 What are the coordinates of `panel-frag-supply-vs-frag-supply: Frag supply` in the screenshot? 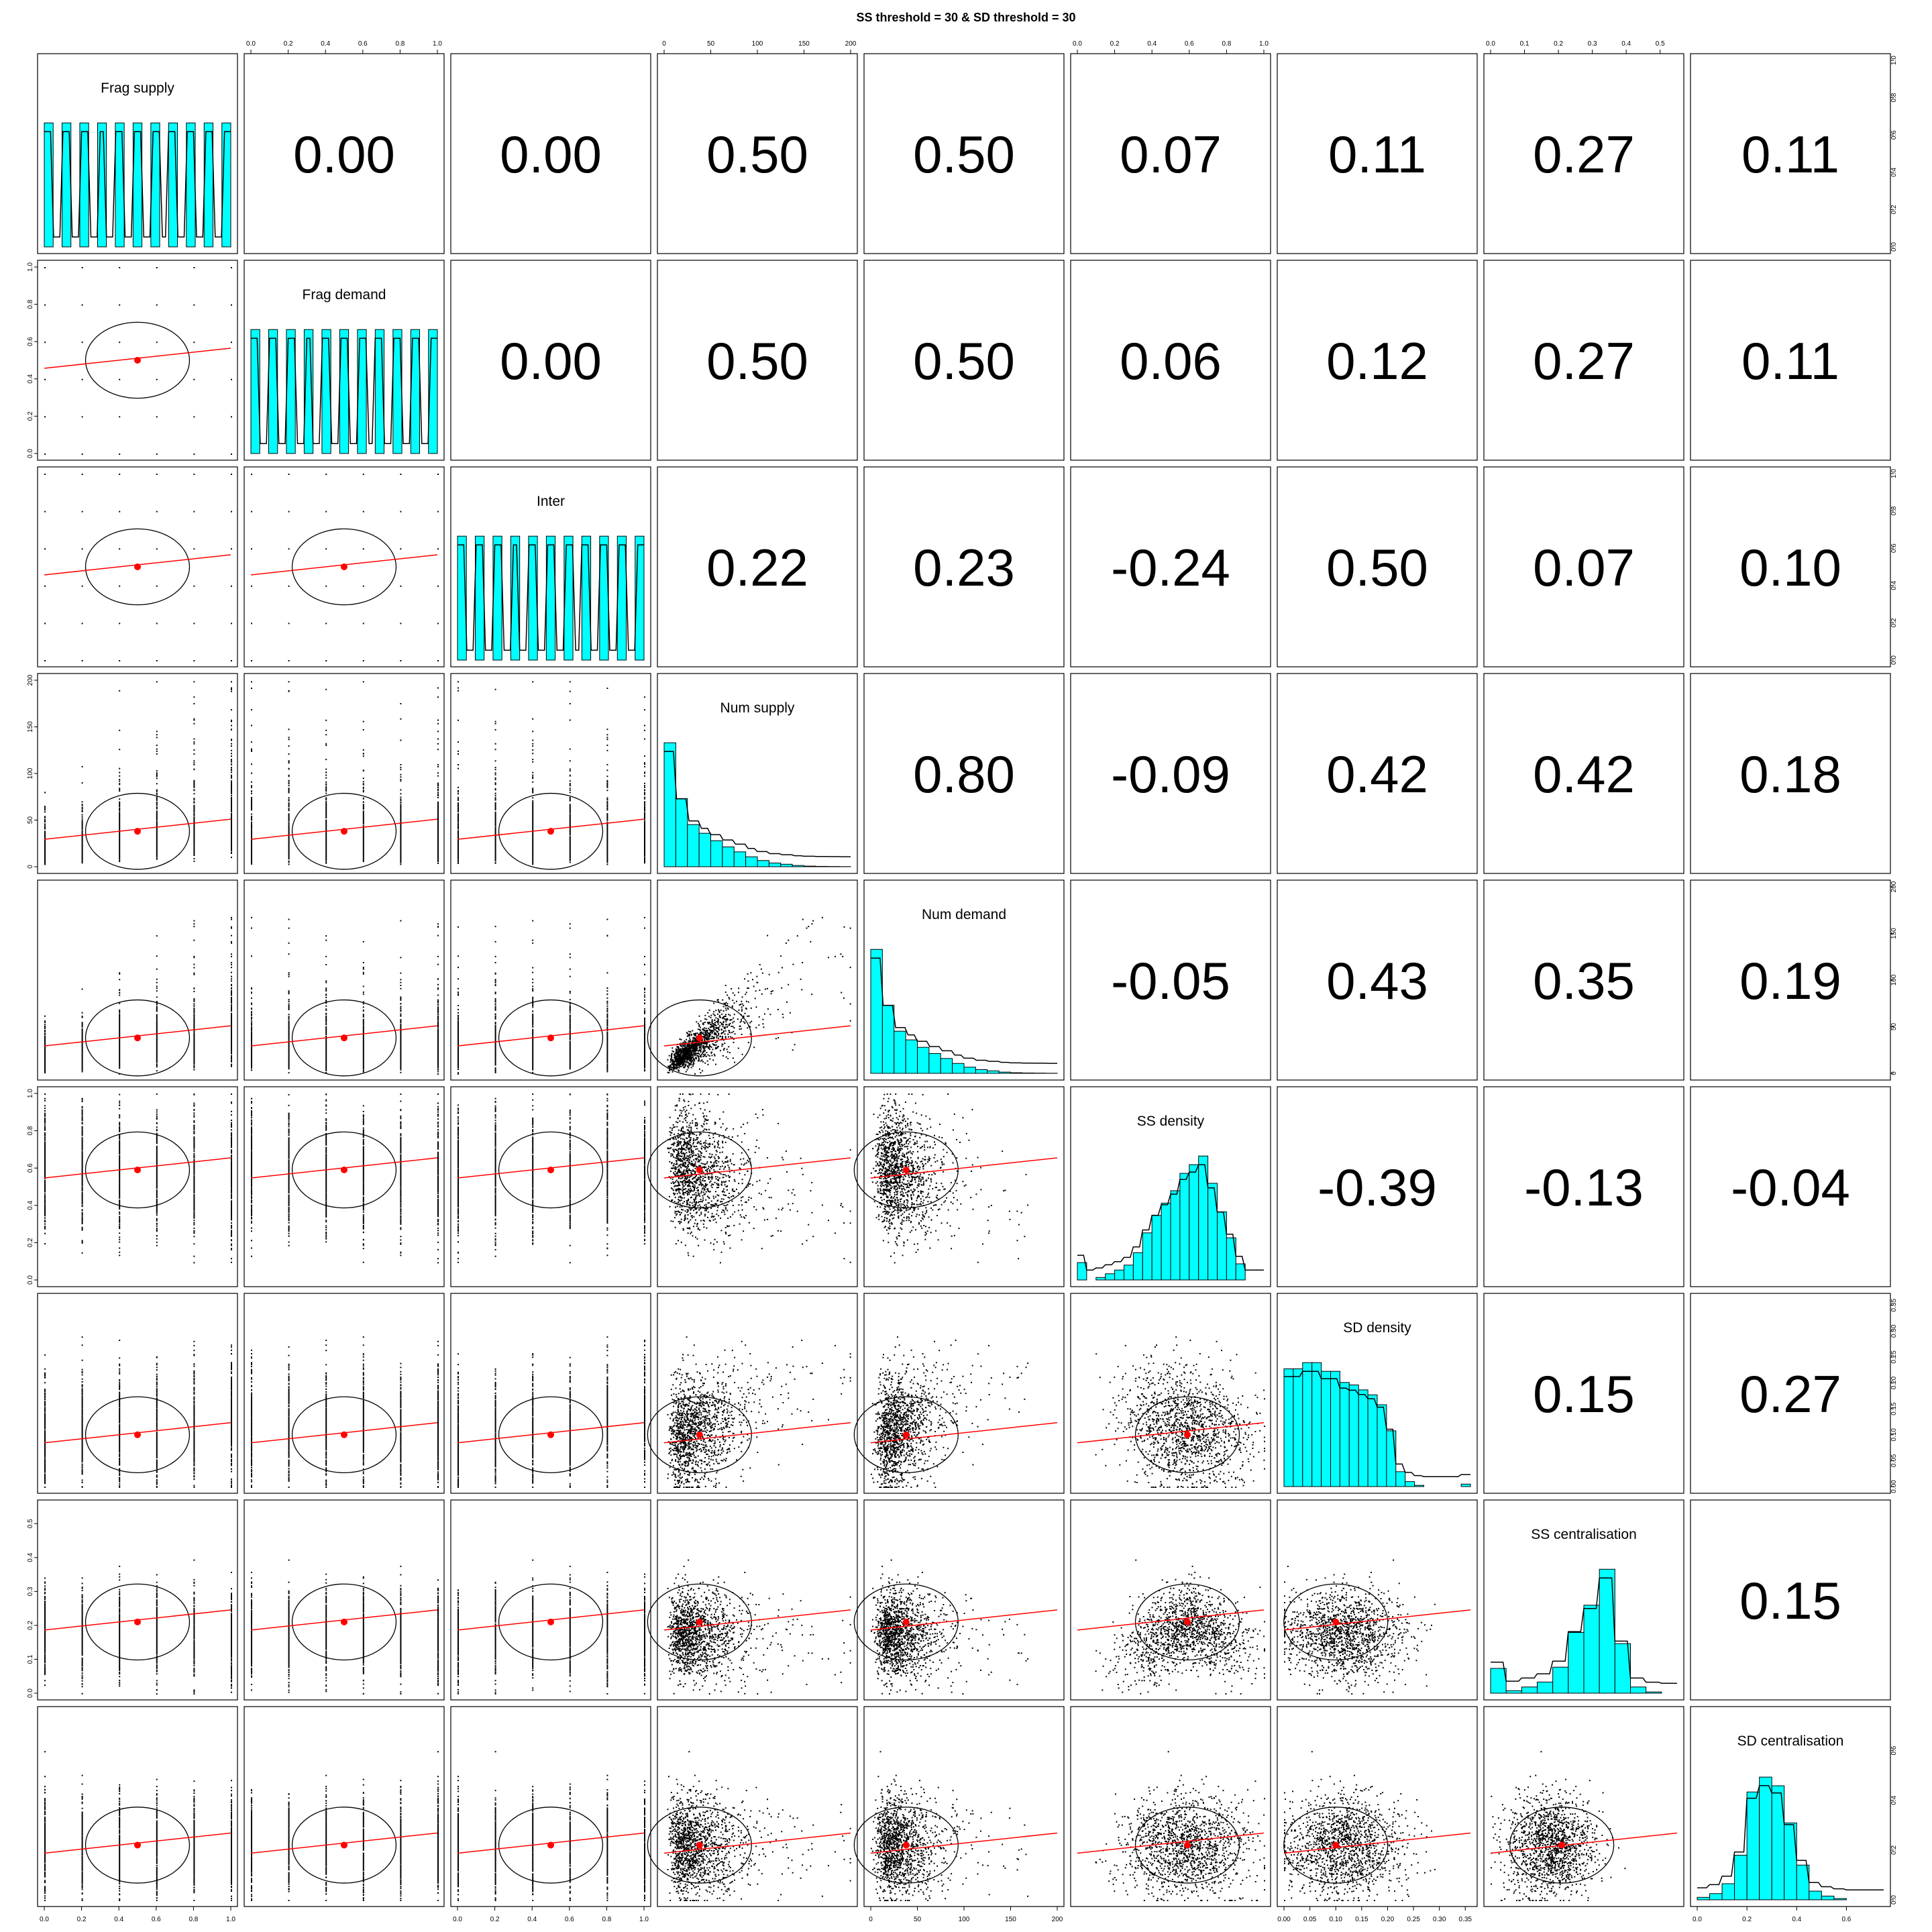 It's located at (137, 153).